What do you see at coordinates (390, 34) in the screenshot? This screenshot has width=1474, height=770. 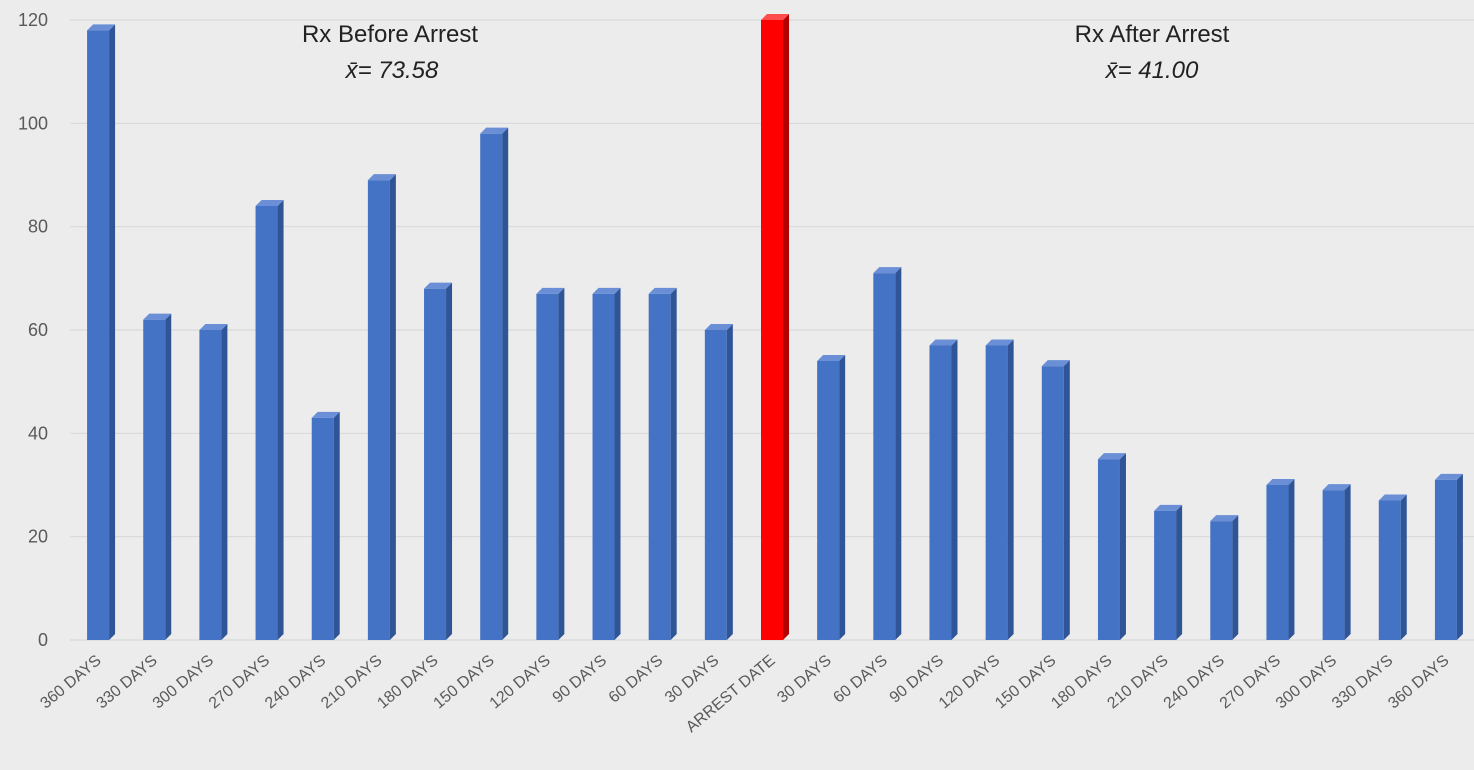 I see `before-annotation-title: Rx Before Arrest` at bounding box center [390, 34].